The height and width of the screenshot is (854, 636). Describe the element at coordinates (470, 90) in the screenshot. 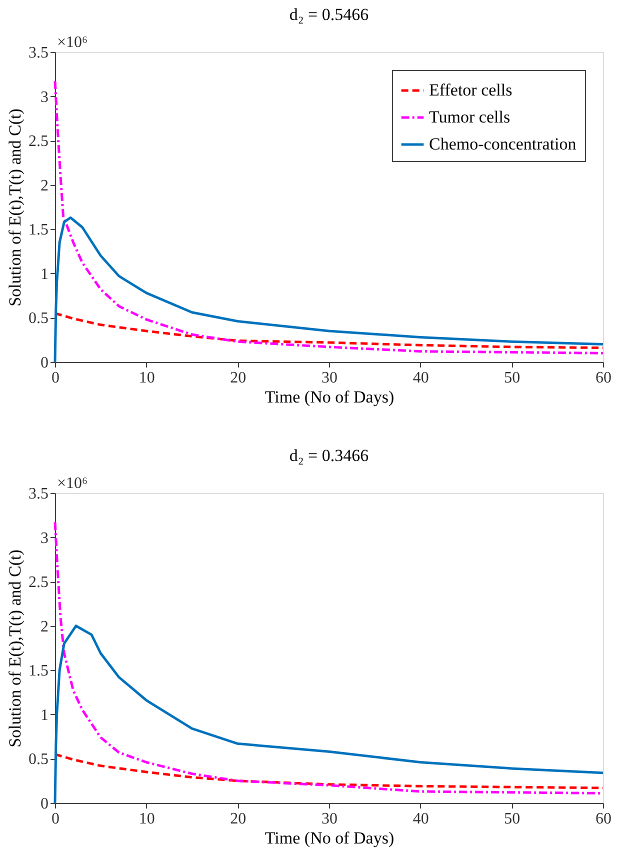

I see `legend-label: Effetor cells` at that location.